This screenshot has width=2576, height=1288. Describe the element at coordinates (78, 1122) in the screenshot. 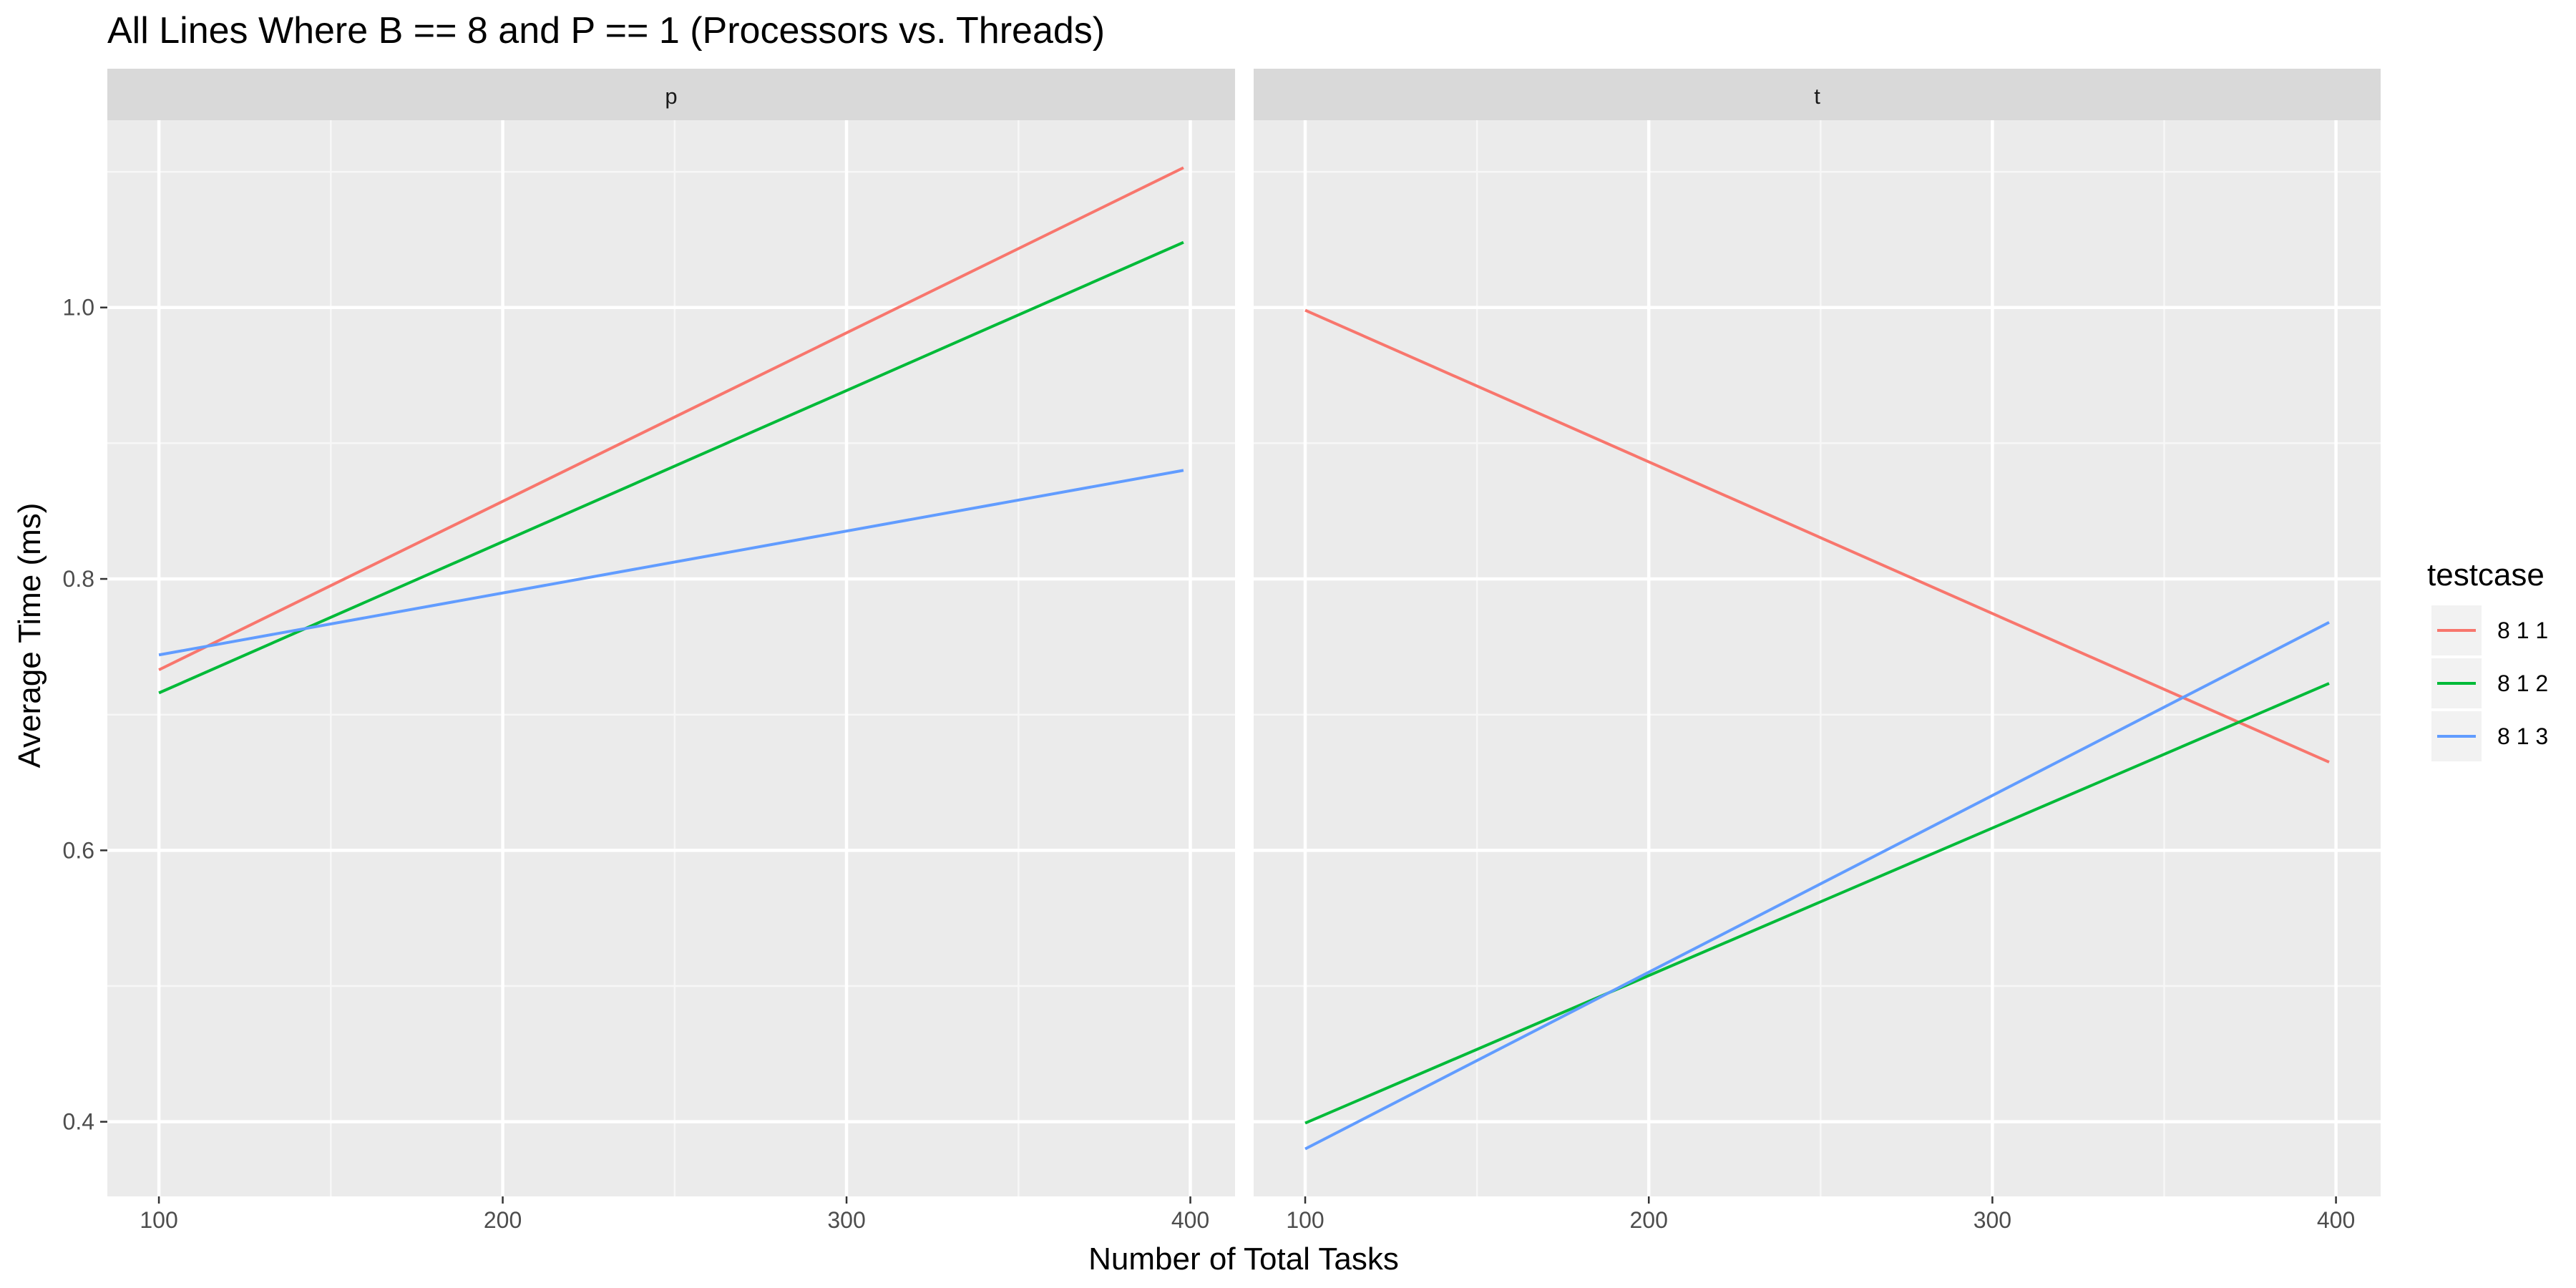

I see `y-tick-label: 0.4` at that location.